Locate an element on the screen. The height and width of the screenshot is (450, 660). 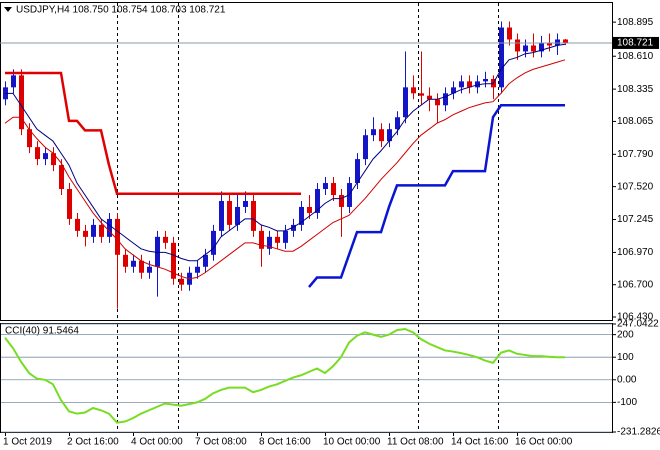
y-tick-label: 100 is located at coordinates (625, 357).